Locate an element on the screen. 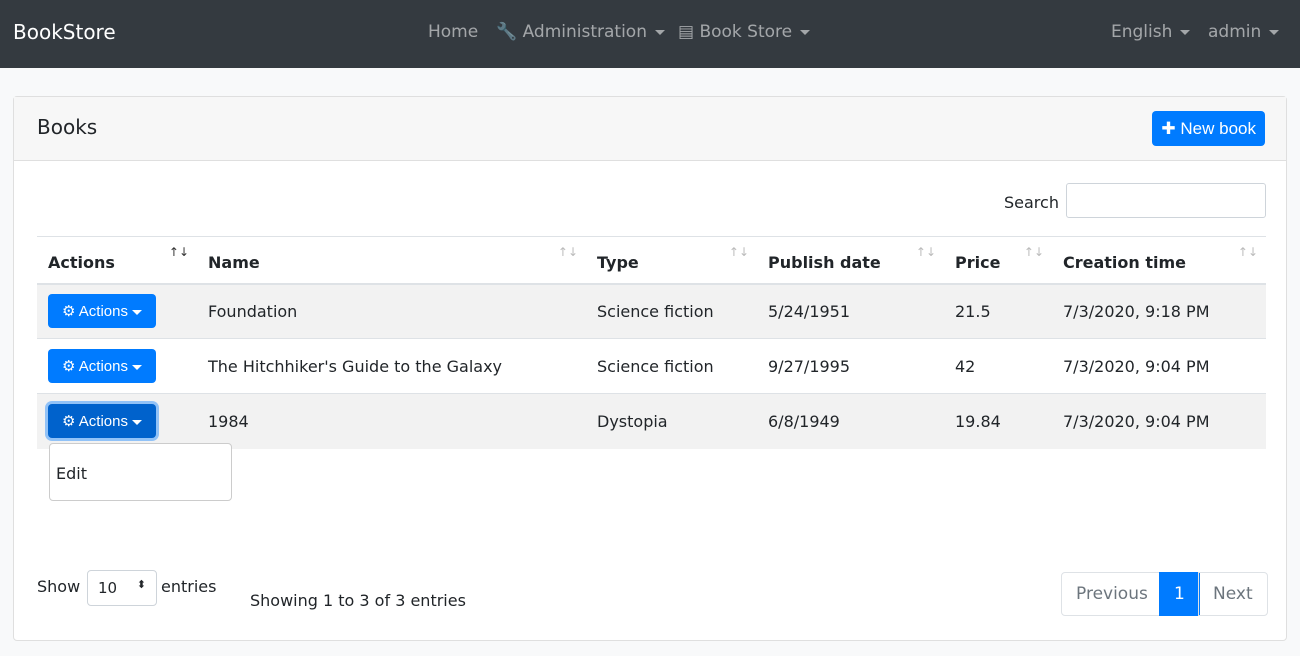 The width and height of the screenshot is (1300, 656). col-price: Price ↑↓ is located at coordinates (998, 260).